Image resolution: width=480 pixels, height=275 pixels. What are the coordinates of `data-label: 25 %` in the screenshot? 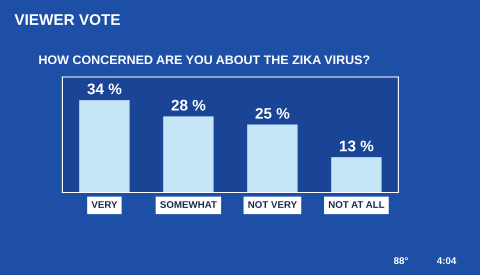 It's located at (273, 113).